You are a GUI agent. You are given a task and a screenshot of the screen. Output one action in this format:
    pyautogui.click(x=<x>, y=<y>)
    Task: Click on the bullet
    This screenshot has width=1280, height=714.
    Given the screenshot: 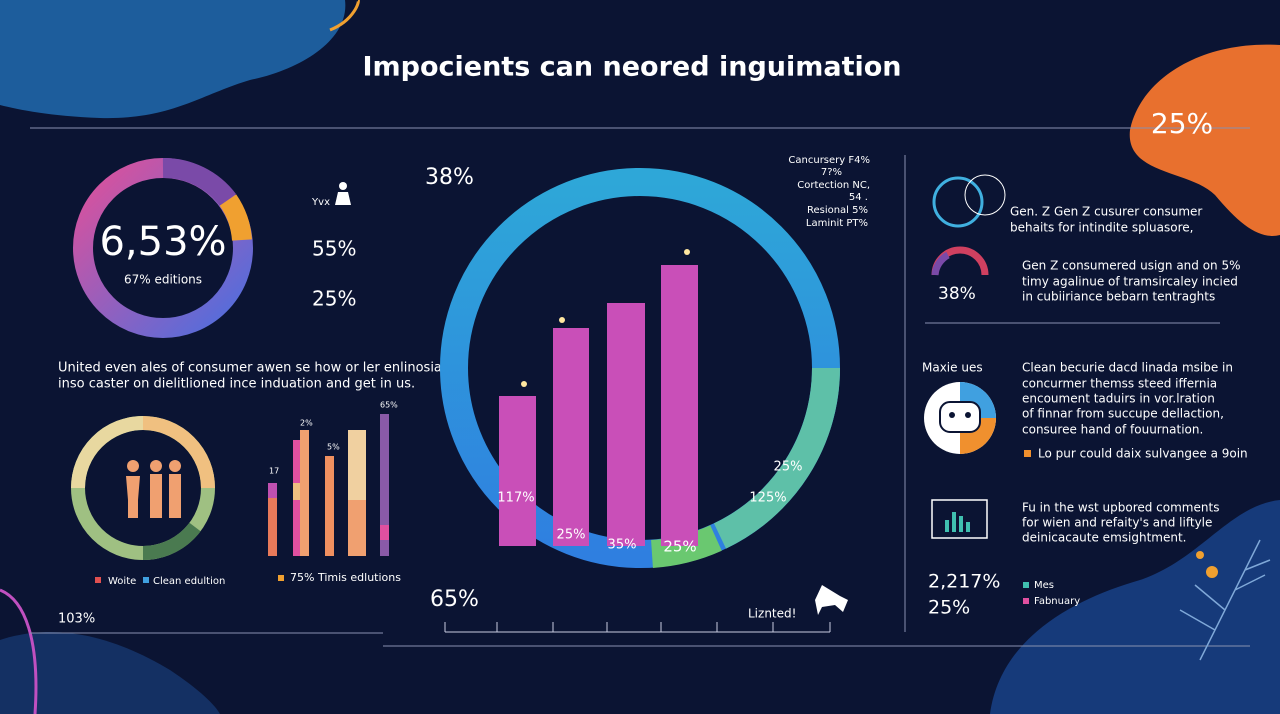 What is the action you would take?
    pyautogui.click(x=1027, y=453)
    